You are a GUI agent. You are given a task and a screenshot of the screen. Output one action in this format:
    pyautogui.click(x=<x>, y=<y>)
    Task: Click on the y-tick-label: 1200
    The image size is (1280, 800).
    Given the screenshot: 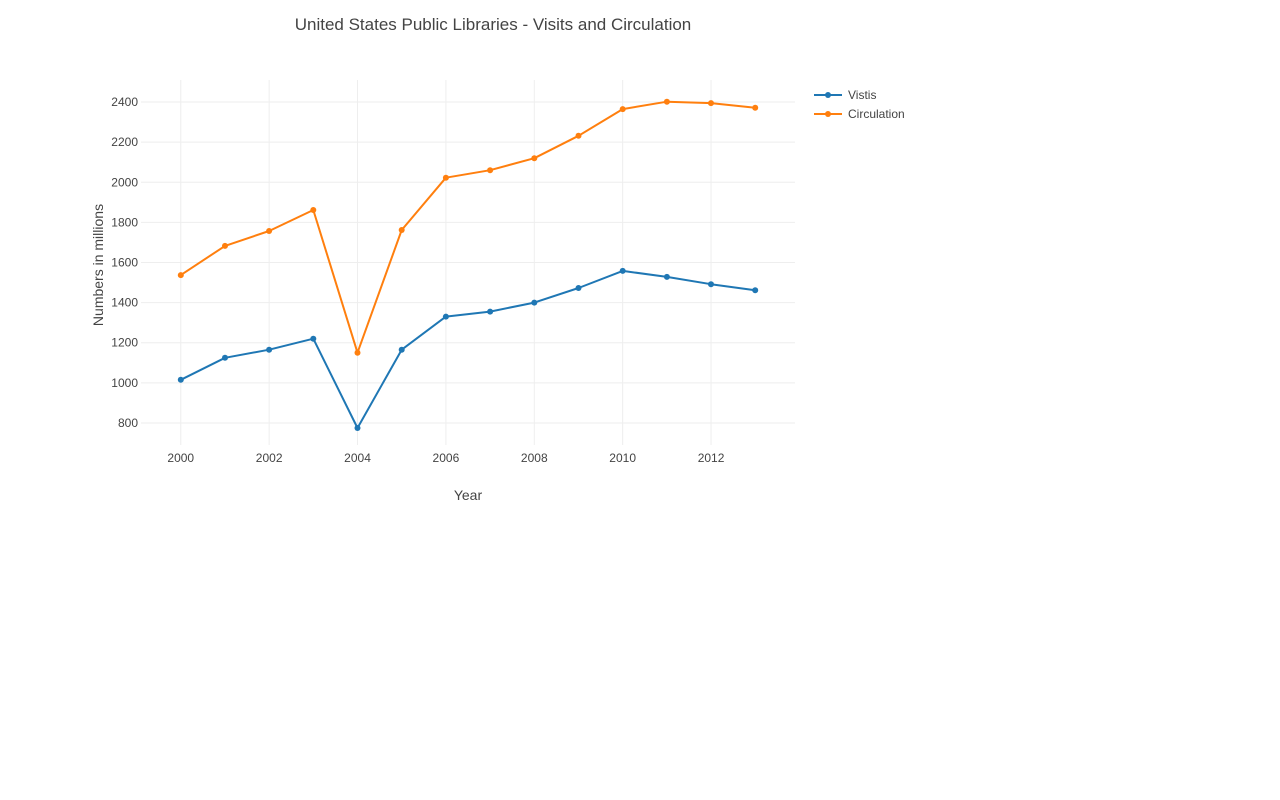 What is the action you would take?
    pyautogui.click(x=124, y=343)
    